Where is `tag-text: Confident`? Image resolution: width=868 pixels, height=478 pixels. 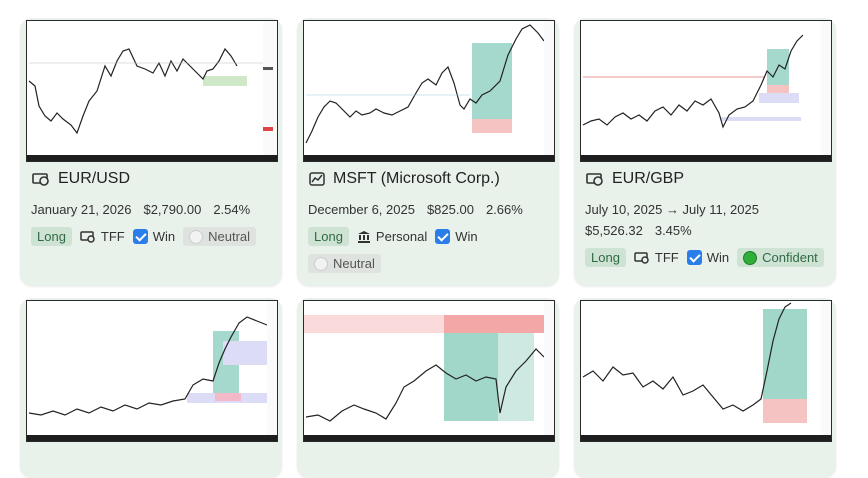 tag-text: Confident is located at coordinates (790, 257).